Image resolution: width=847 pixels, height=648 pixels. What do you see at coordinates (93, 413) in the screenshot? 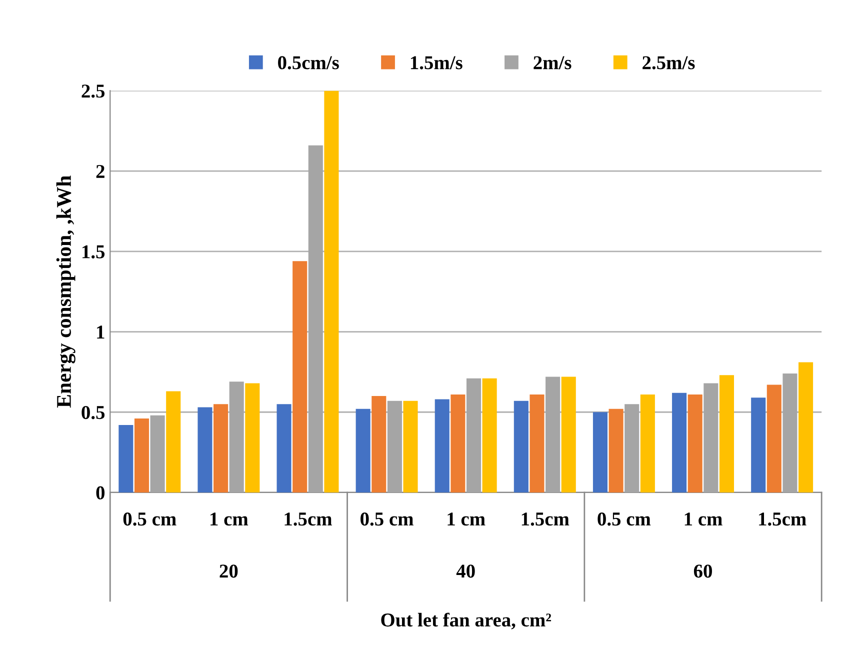
I see `y-tick-label: 0.5` at bounding box center [93, 413].